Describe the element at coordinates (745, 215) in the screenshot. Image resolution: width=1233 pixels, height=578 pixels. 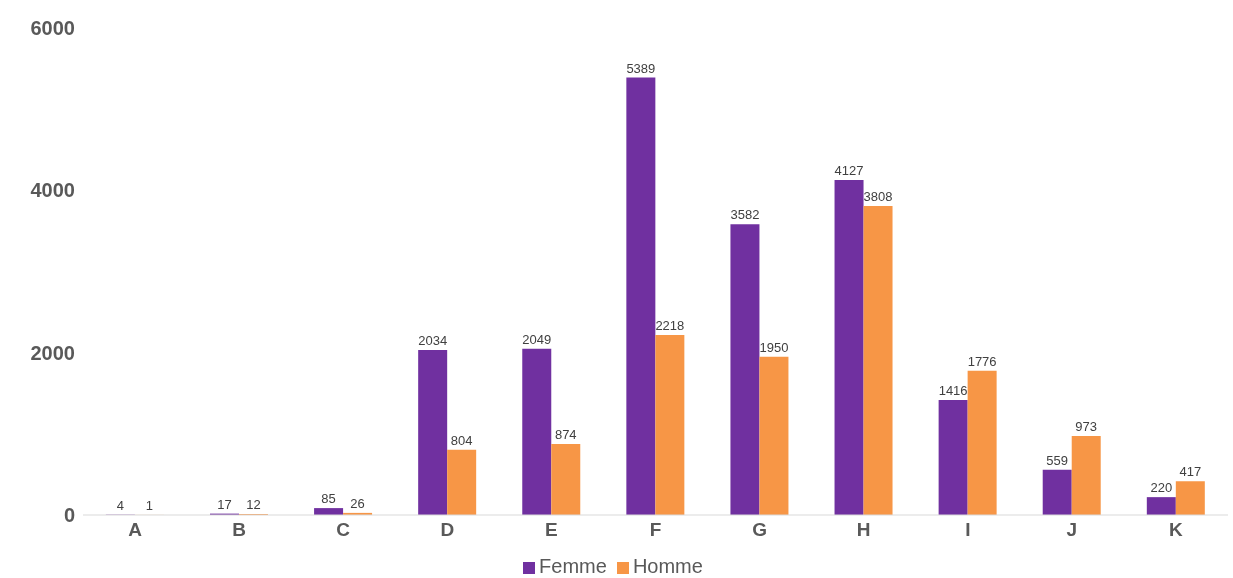
I see `data-label: 3582` at that location.